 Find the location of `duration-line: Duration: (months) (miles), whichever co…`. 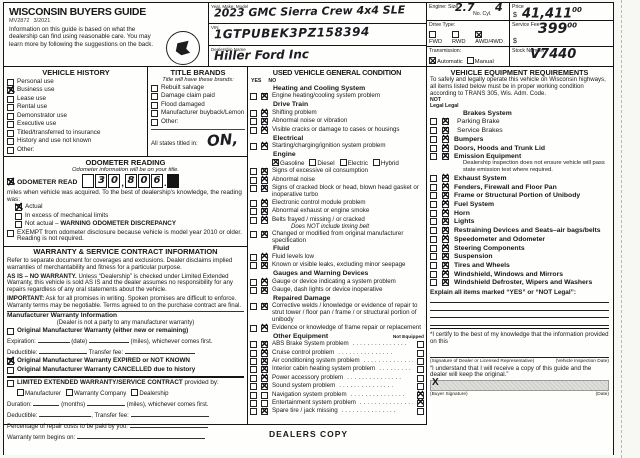

duration-line: Duration: (months) (miles), whichever co… is located at coordinates (108, 405).